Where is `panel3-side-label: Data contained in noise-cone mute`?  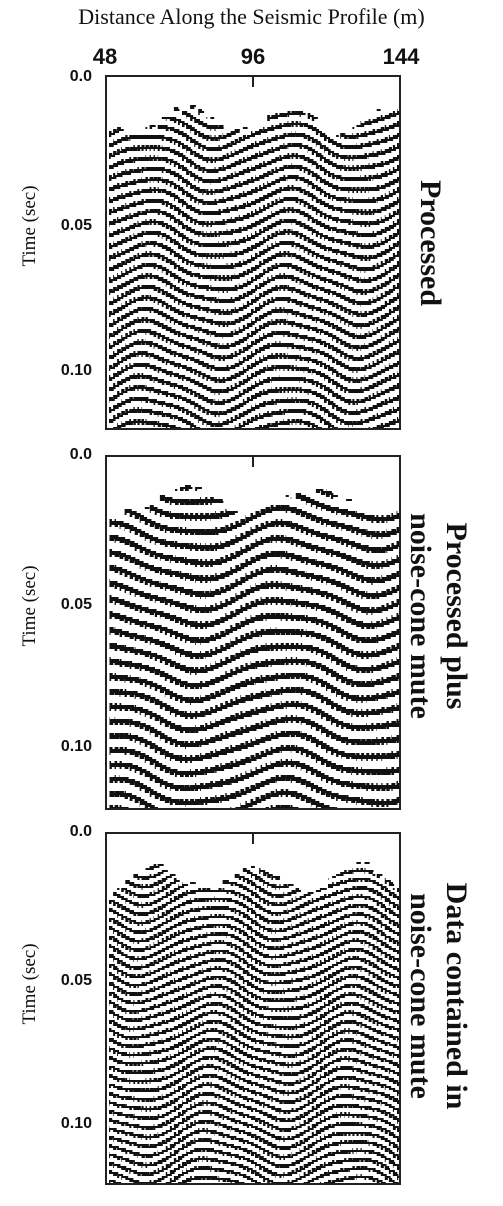
panel3-side-label: Data contained in noise-cone mute is located at coordinates (438, 996).